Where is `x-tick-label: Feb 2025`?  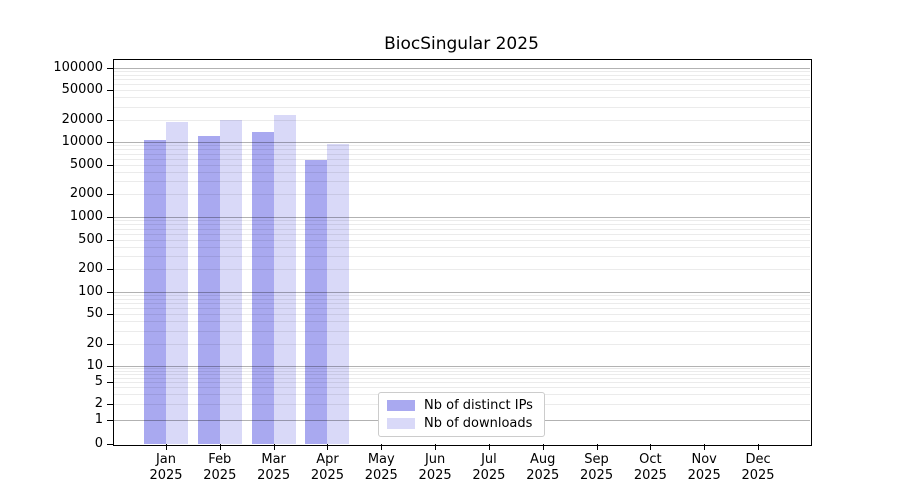
x-tick-label: Feb 2025 is located at coordinates (220, 467).